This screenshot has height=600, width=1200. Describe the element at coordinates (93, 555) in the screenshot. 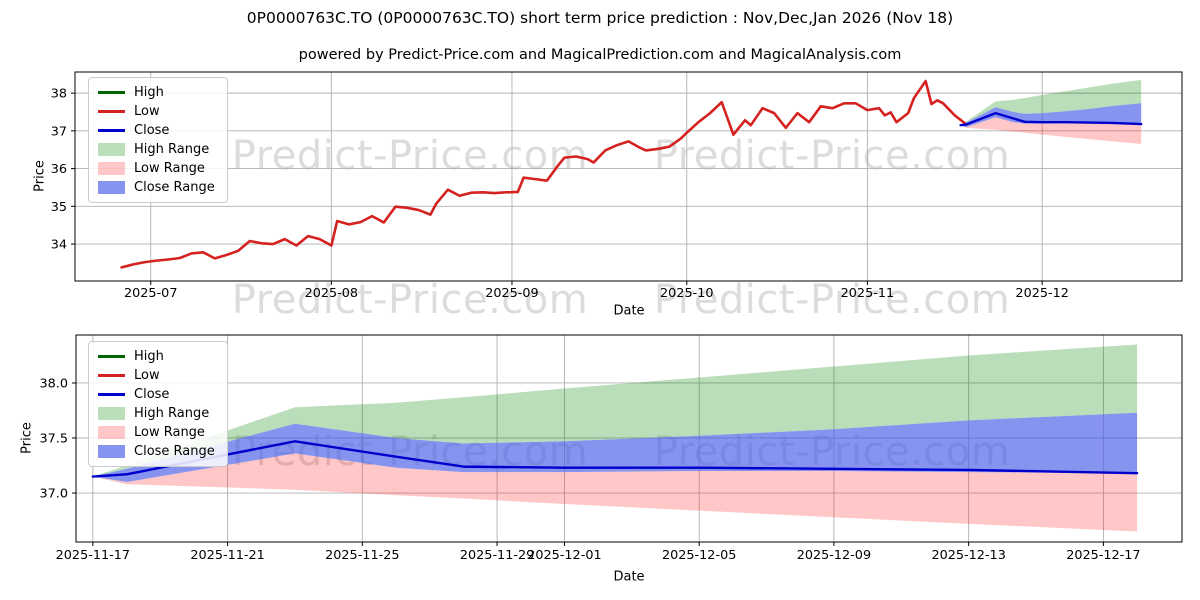

I see `x-tick-label: 2025-11-17` at that location.